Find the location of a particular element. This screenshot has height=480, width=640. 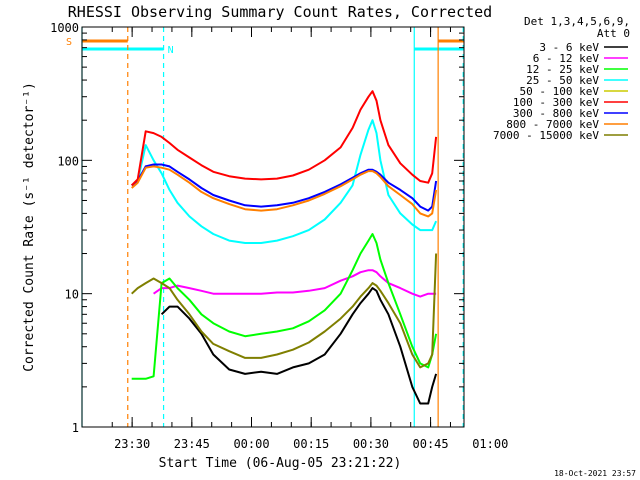

x-tick-label: 00:15 is located at coordinates (311, 444).